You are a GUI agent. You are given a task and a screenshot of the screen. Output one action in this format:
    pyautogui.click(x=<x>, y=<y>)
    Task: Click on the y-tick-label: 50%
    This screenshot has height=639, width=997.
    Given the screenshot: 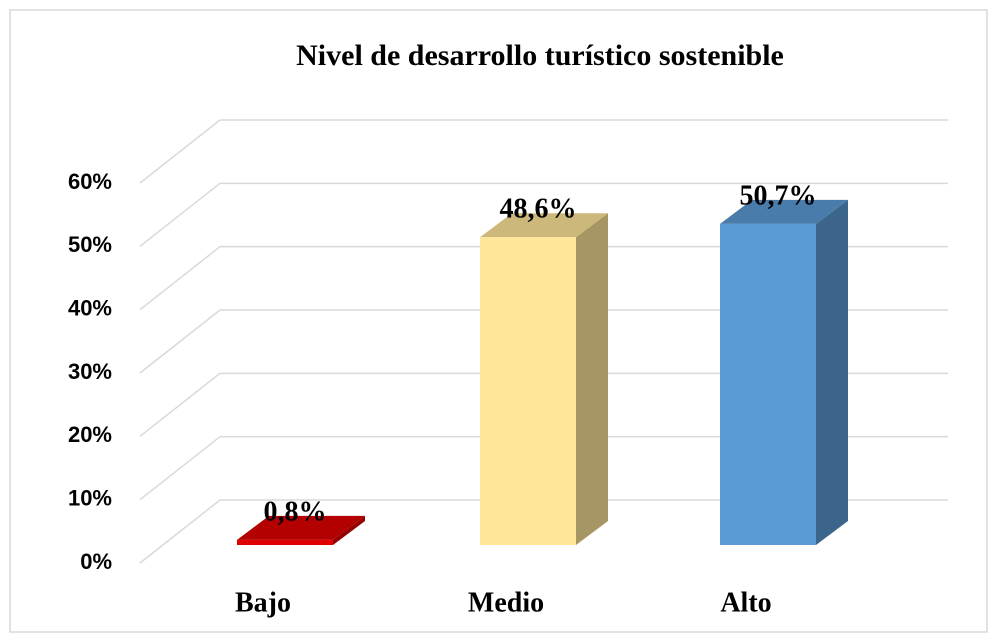 What is the action you would take?
    pyautogui.click(x=90, y=244)
    